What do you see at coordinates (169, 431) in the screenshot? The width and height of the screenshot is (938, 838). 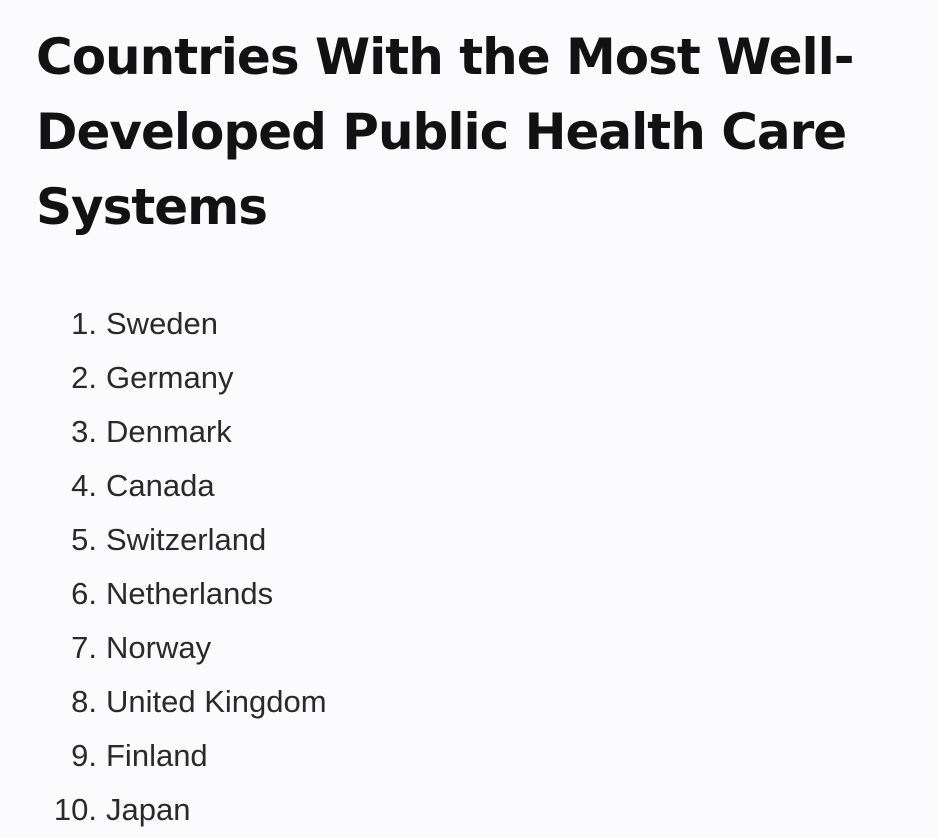 I see `list-item-country: Denmark` at bounding box center [169, 431].